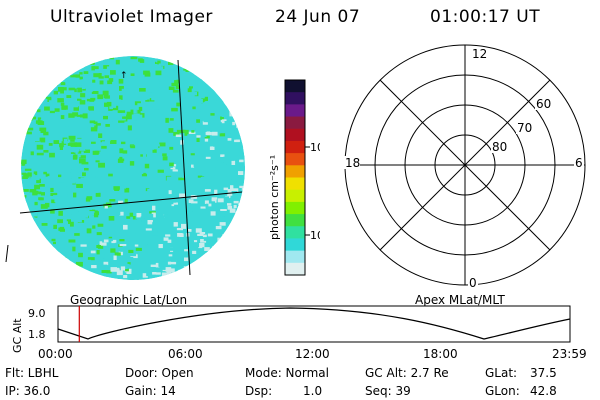  Describe the element at coordinates (479, 54) in the screenshot. I see `mlt-label-12: 12` at that location.